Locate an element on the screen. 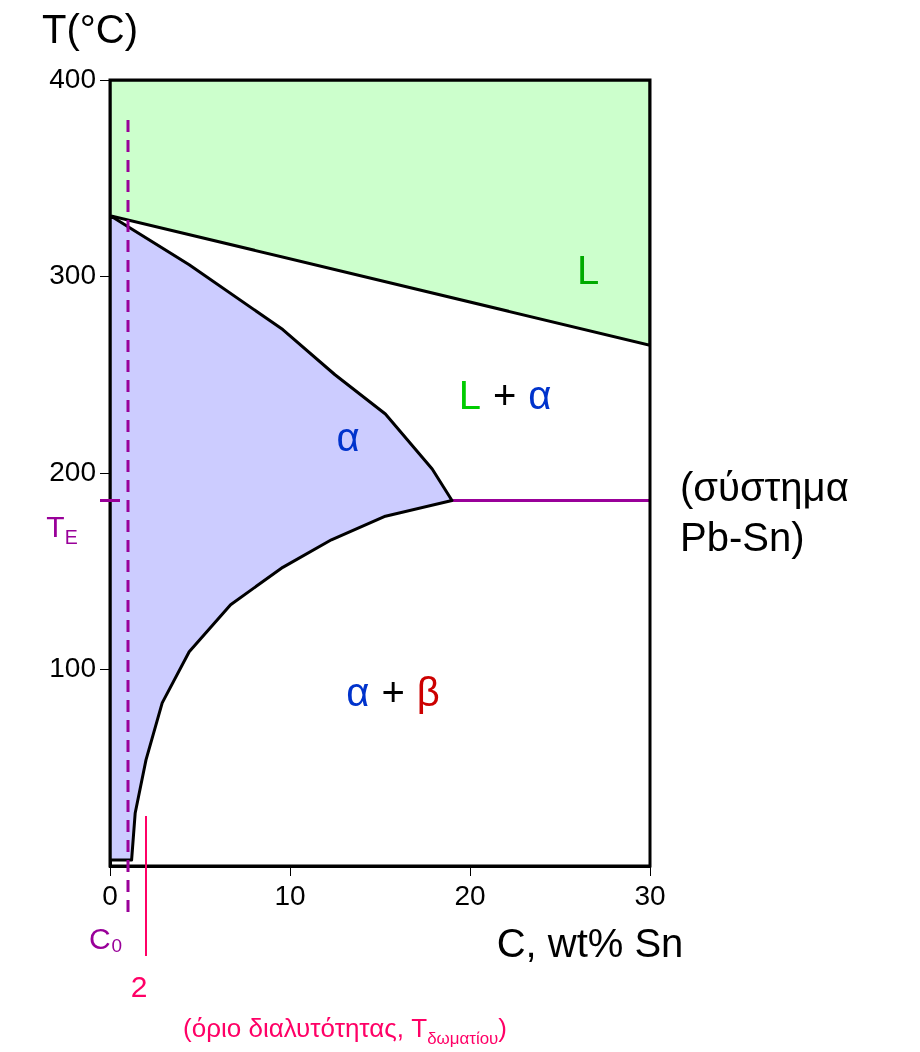 This screenshot has height=1052, width=920. y-tick-label: 200 is located at coordinates (72, 471).